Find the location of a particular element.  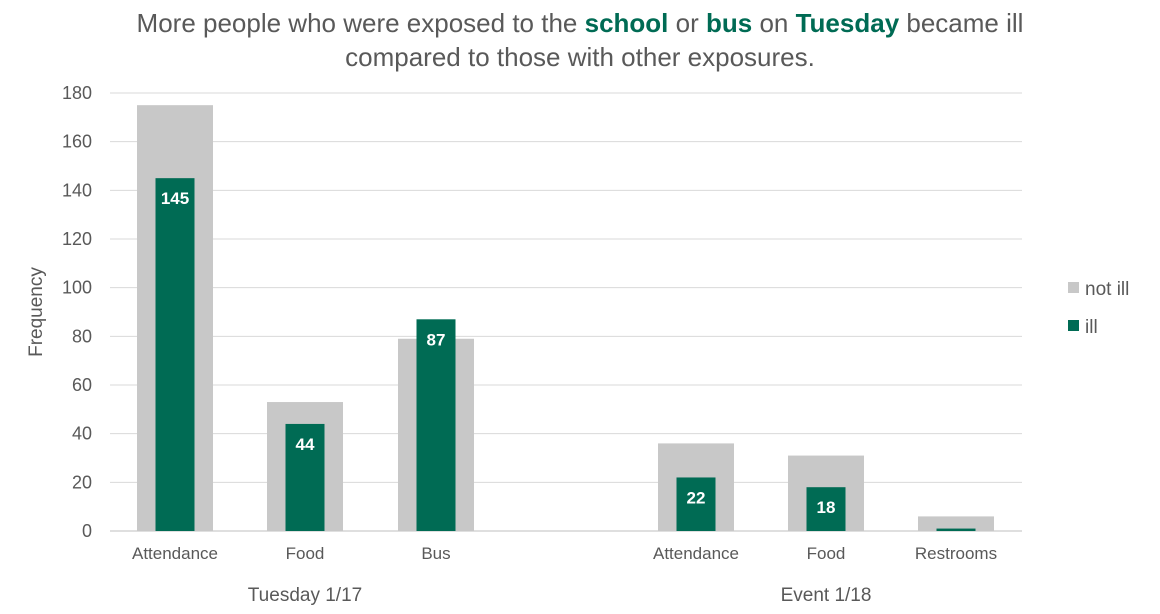

y-tick-label: 20 is located at coordinates (82, 482).